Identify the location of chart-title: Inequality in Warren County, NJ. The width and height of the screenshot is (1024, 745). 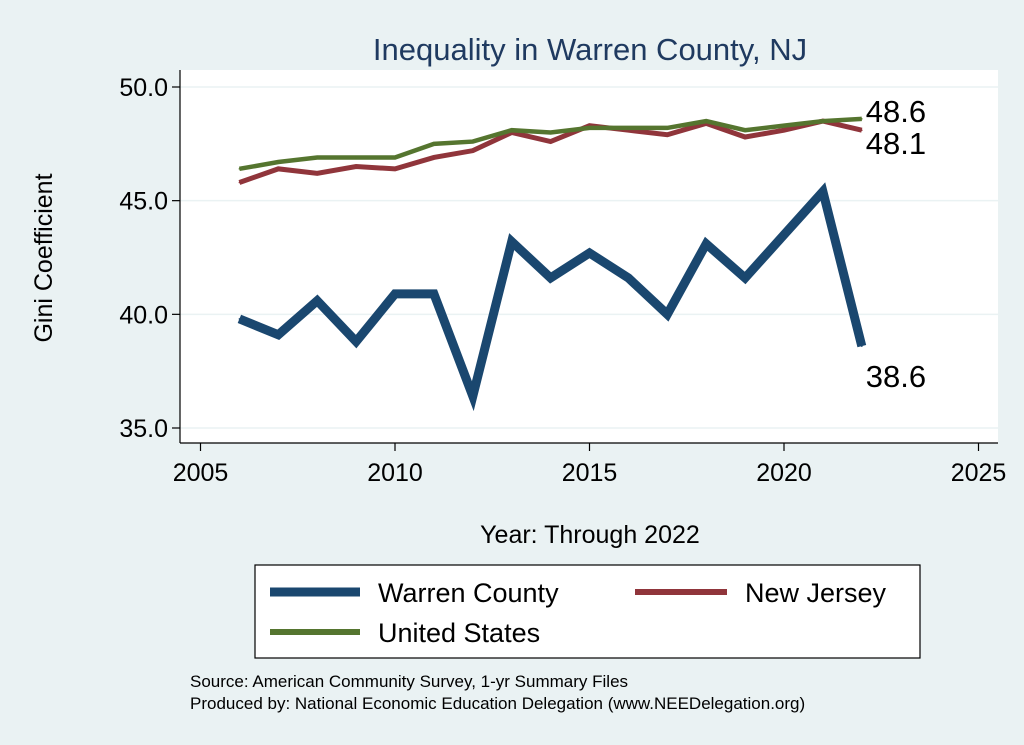
(590, 49).